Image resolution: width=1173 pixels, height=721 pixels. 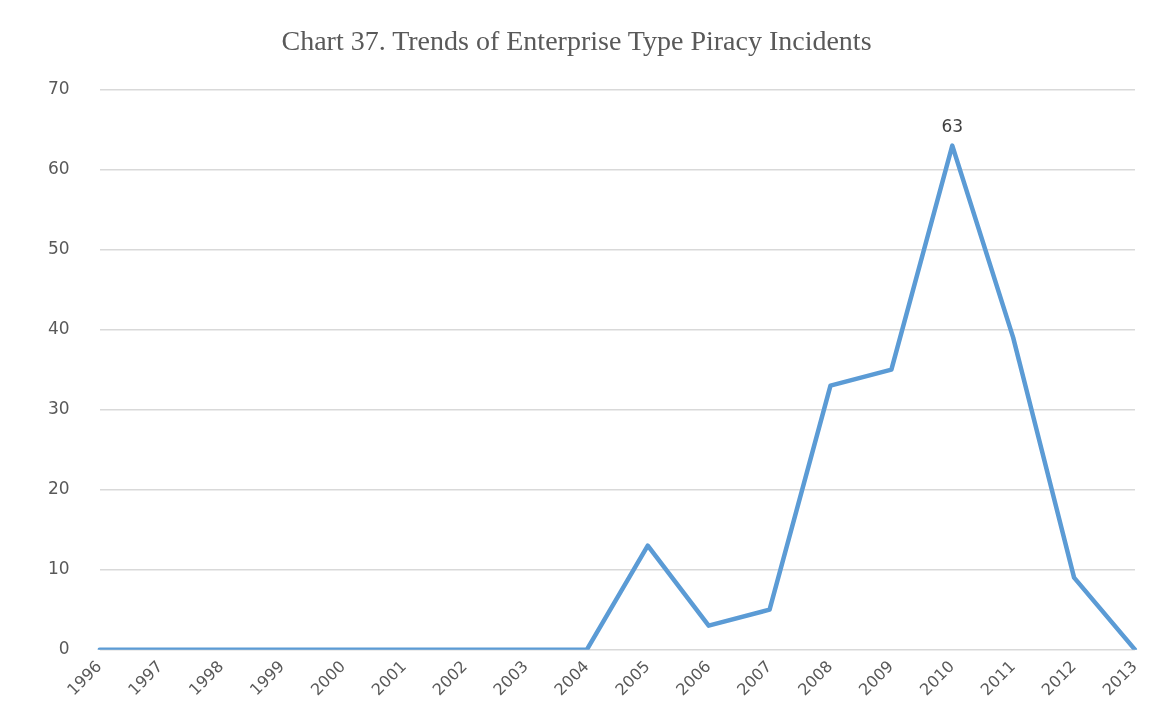 What do you see at coordinates (58, 568) in the screenshot?
I see `y-tick-label: 10` at bounding box center [58, 568].